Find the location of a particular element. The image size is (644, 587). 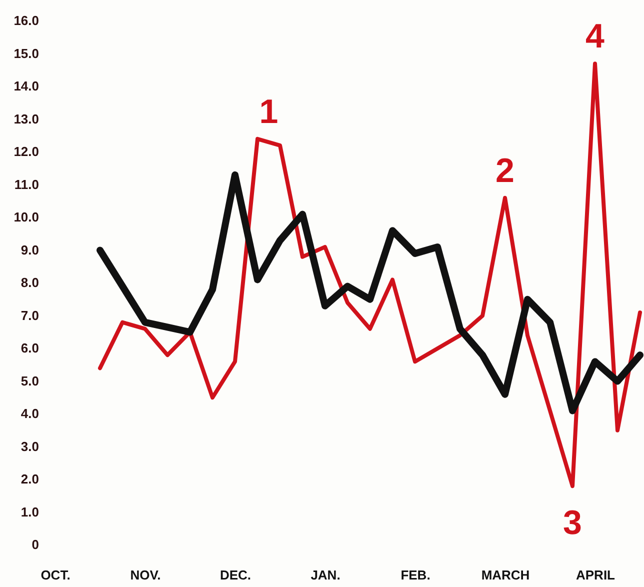

annotation: 3 is located at coordinates (572, 523).